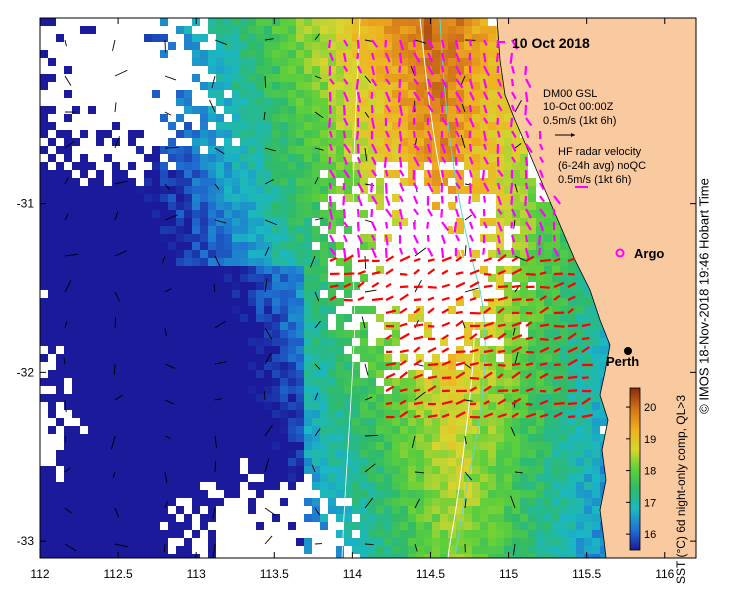 This screenshot has width=739, height=592. I want to click on y-tick-label: -31, so click(26, 204).